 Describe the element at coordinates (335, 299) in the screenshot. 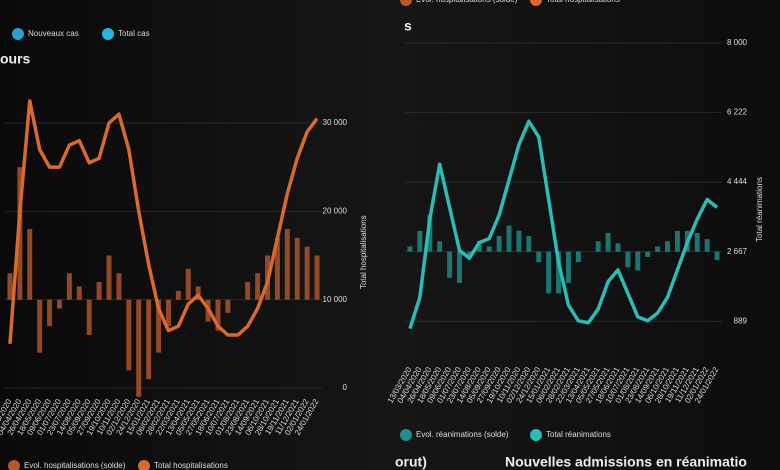

I see `y-tick-label: 10 000` at that location.